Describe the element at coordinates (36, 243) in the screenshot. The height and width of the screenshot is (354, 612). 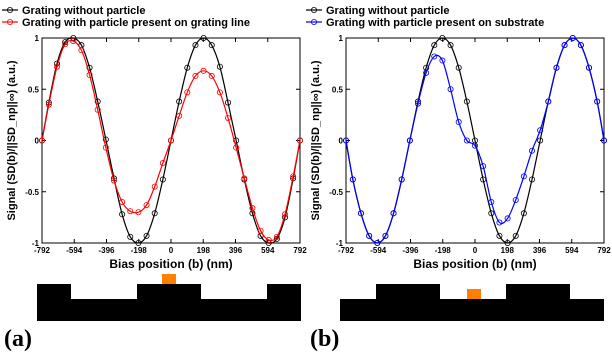
I see `y-tick-label: -1` at that location.